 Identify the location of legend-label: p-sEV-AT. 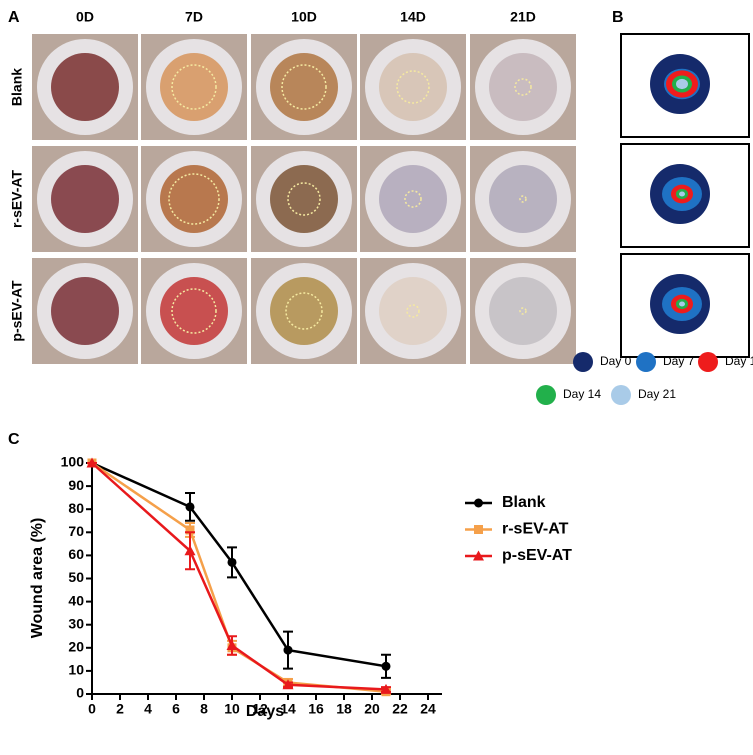
(537, 555).